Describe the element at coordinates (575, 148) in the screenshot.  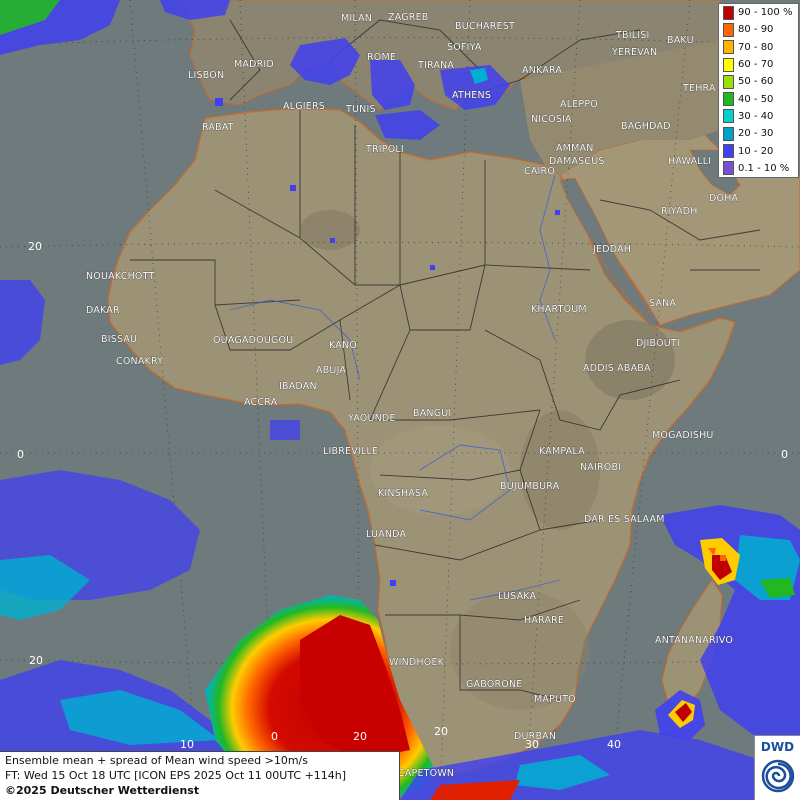
I see `city-label: AMMAN` at that location.